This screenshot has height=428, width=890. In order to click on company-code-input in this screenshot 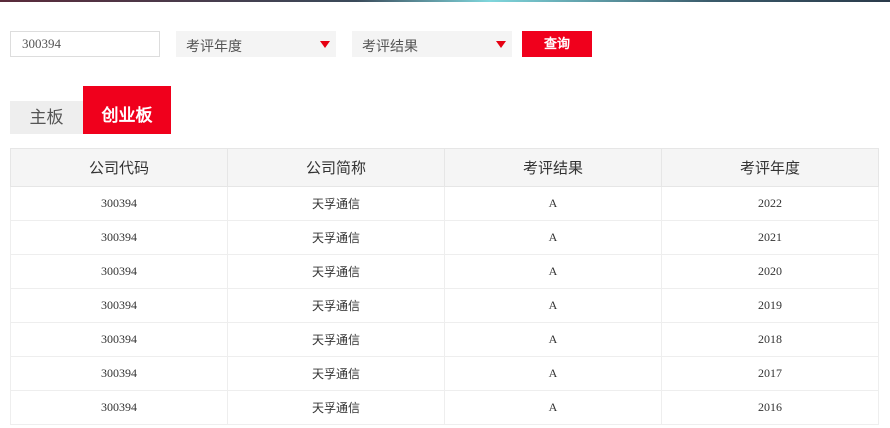, I will do `click(85, 44)`.